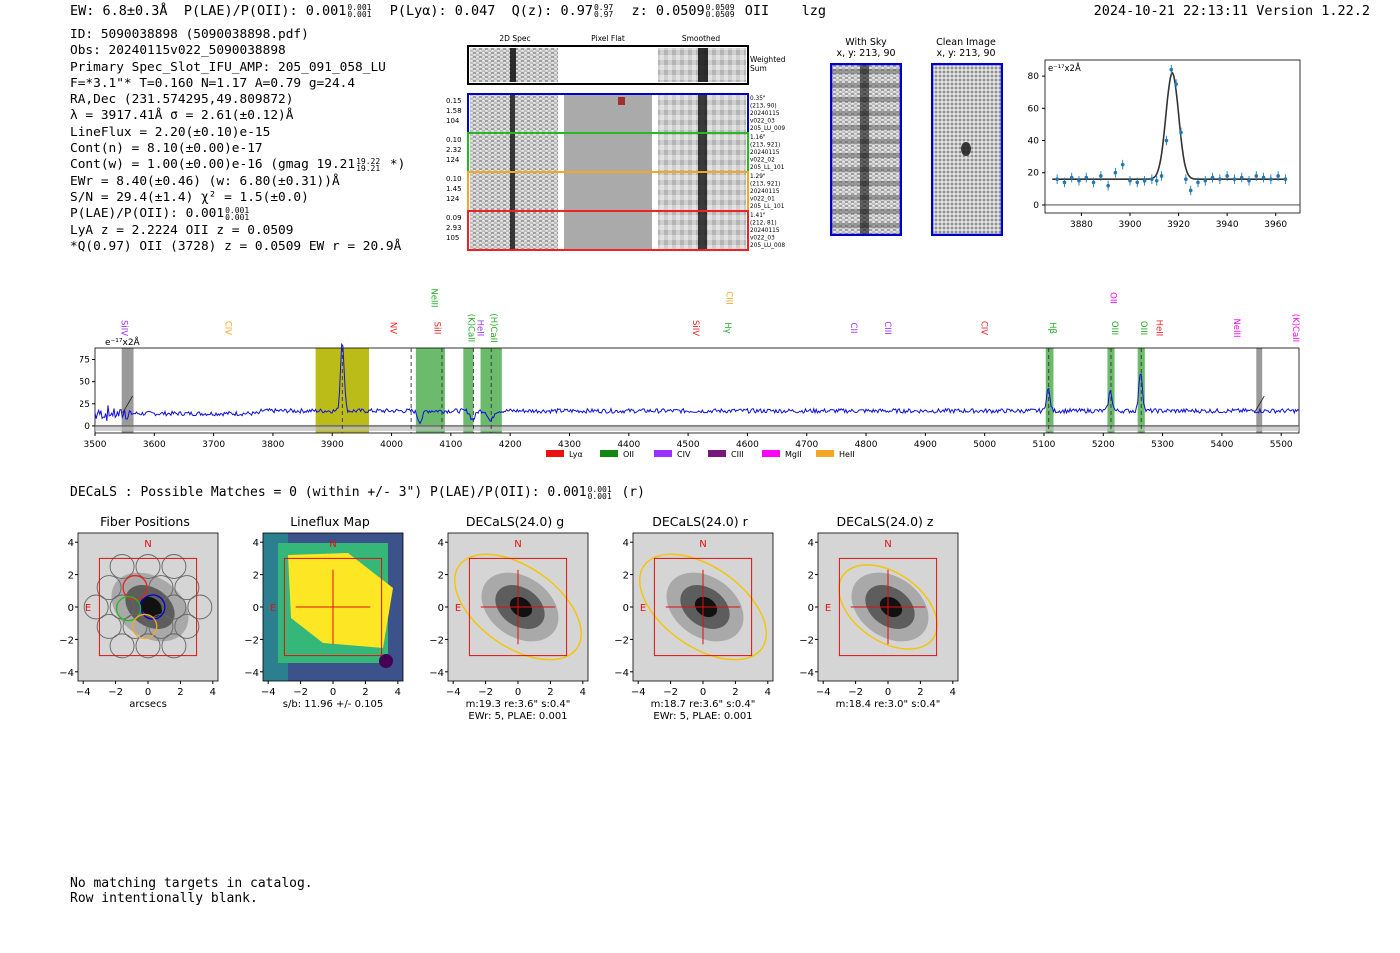 This screenshot has height=953, width=1400. I want to click on cutout-svg: Fiber Positions N E −4 −2 0 2 4 4 2 0 −2 −4 arcsecs, so click(139, 612).